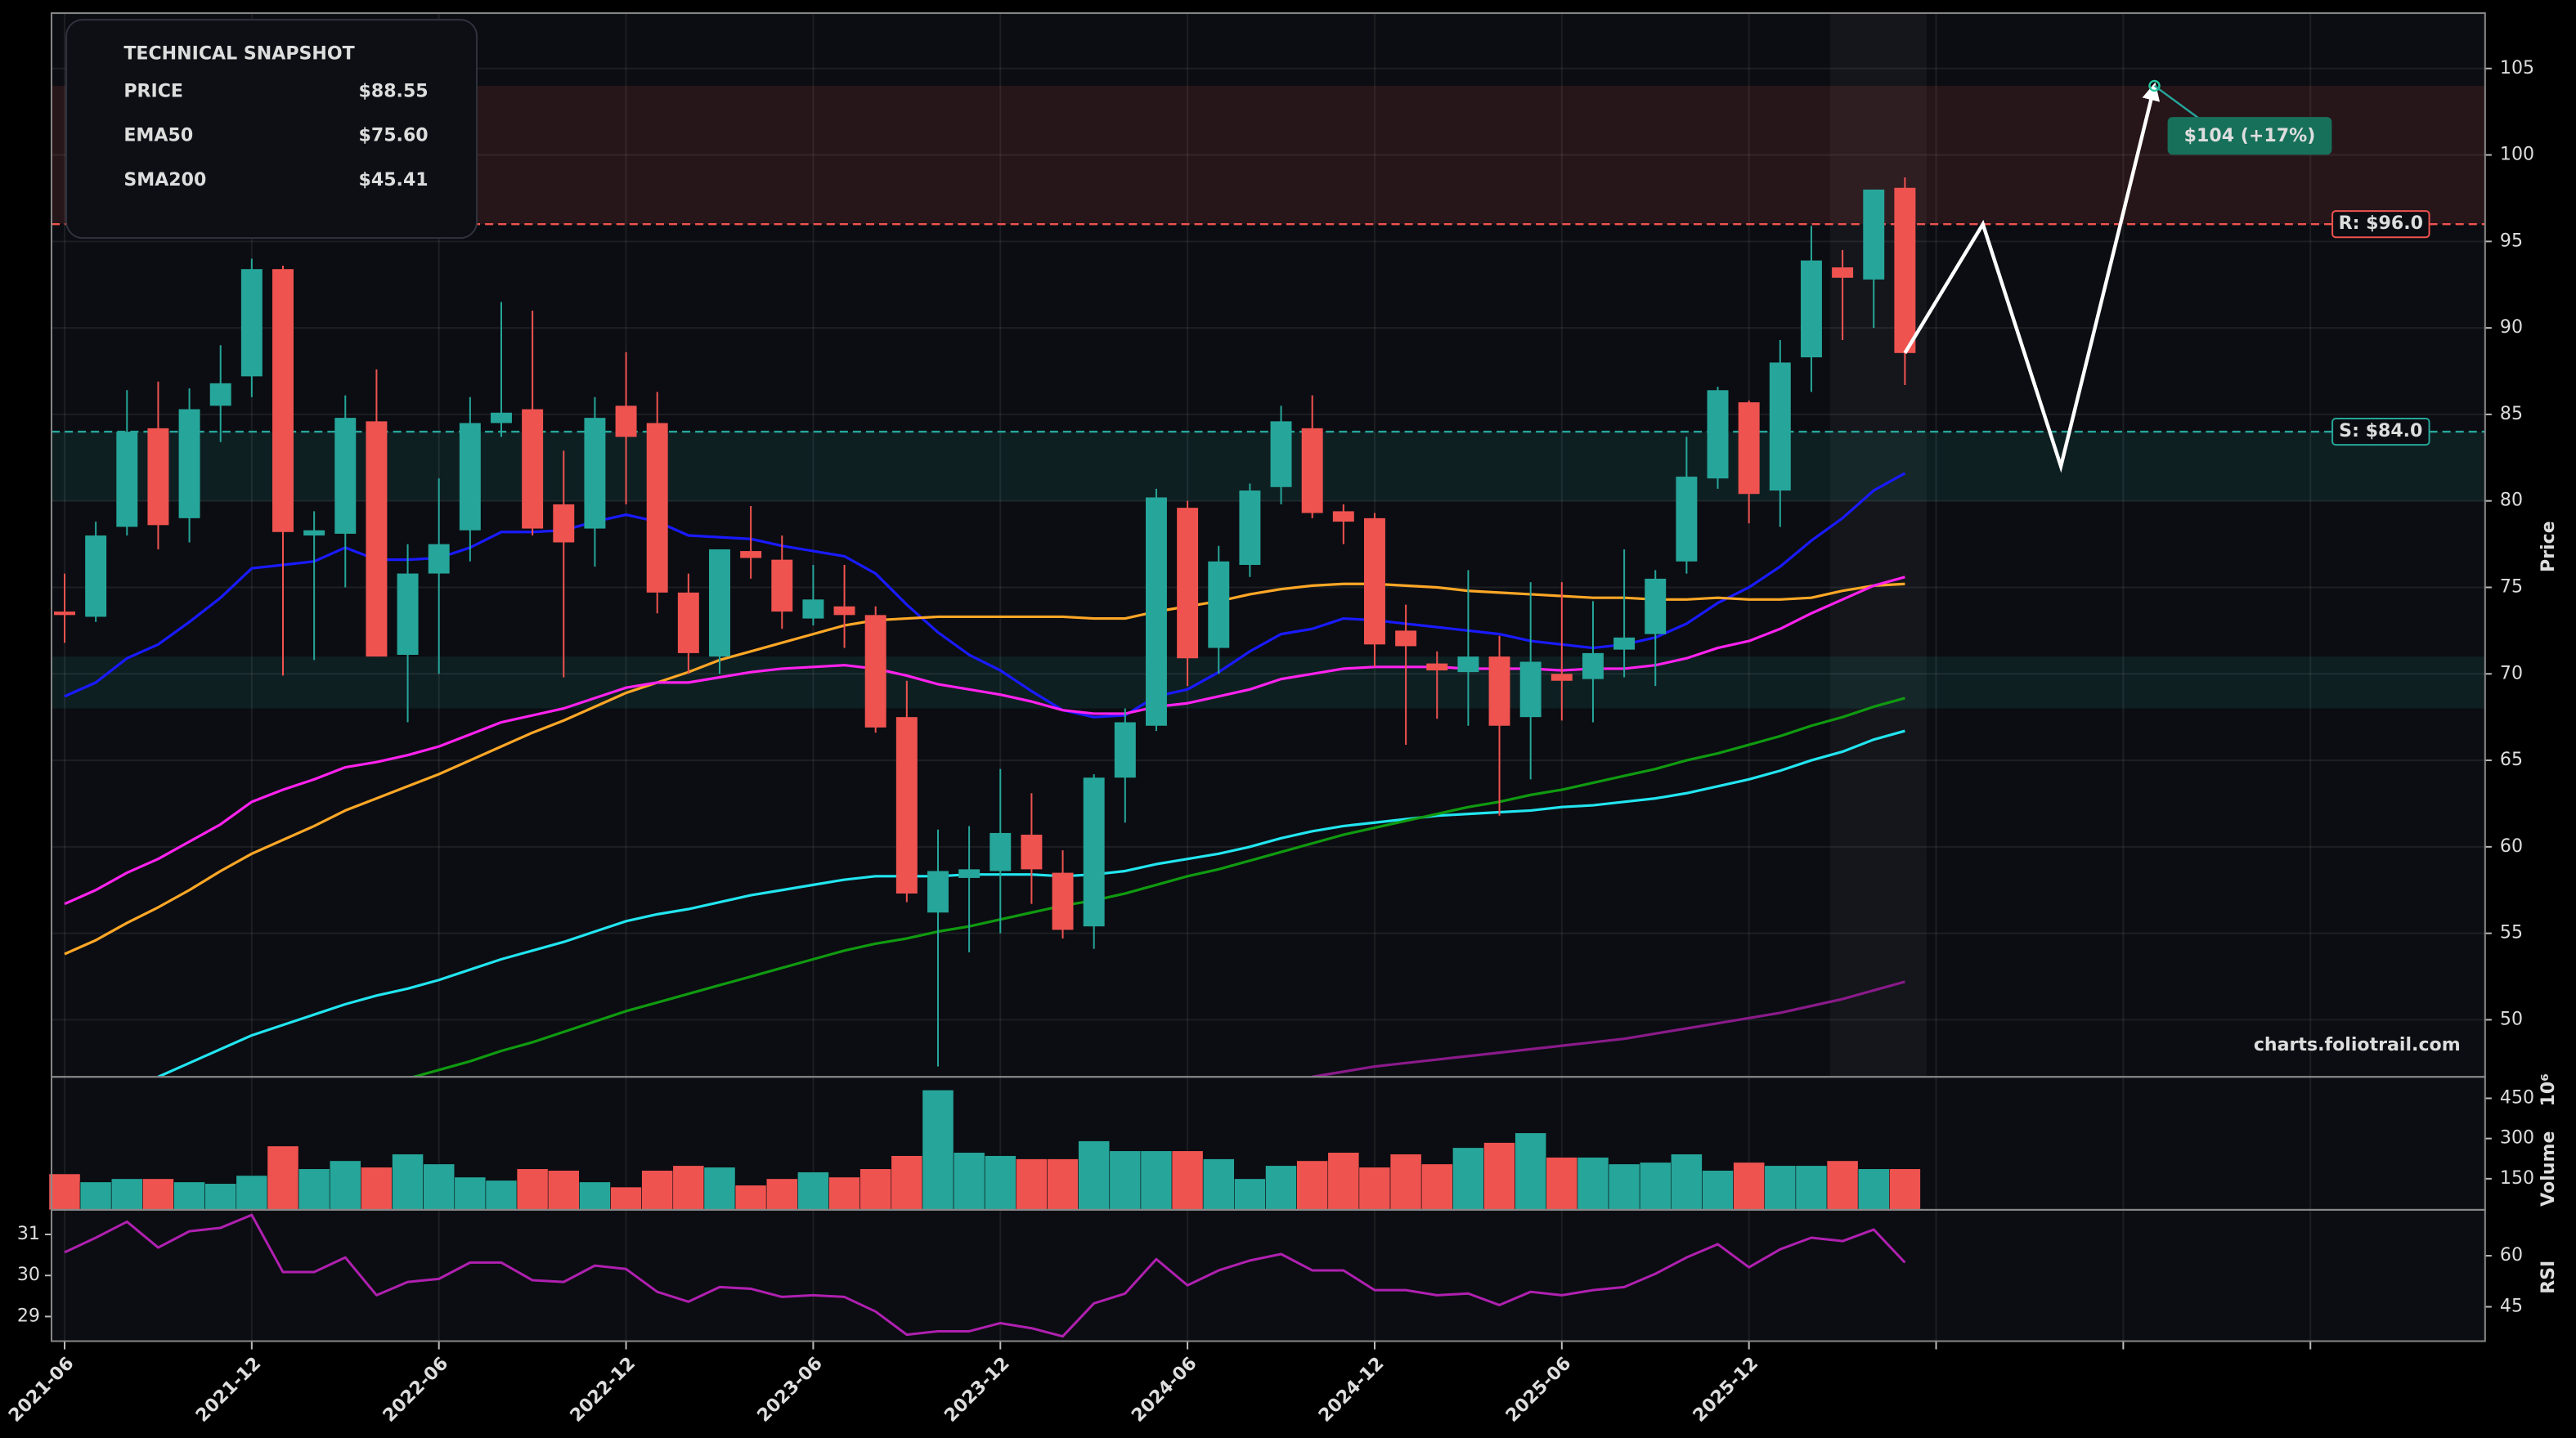 This screenshot has width=2576, height=1438. I want to click on level-label: R: $96.0, so click(2381, 223).